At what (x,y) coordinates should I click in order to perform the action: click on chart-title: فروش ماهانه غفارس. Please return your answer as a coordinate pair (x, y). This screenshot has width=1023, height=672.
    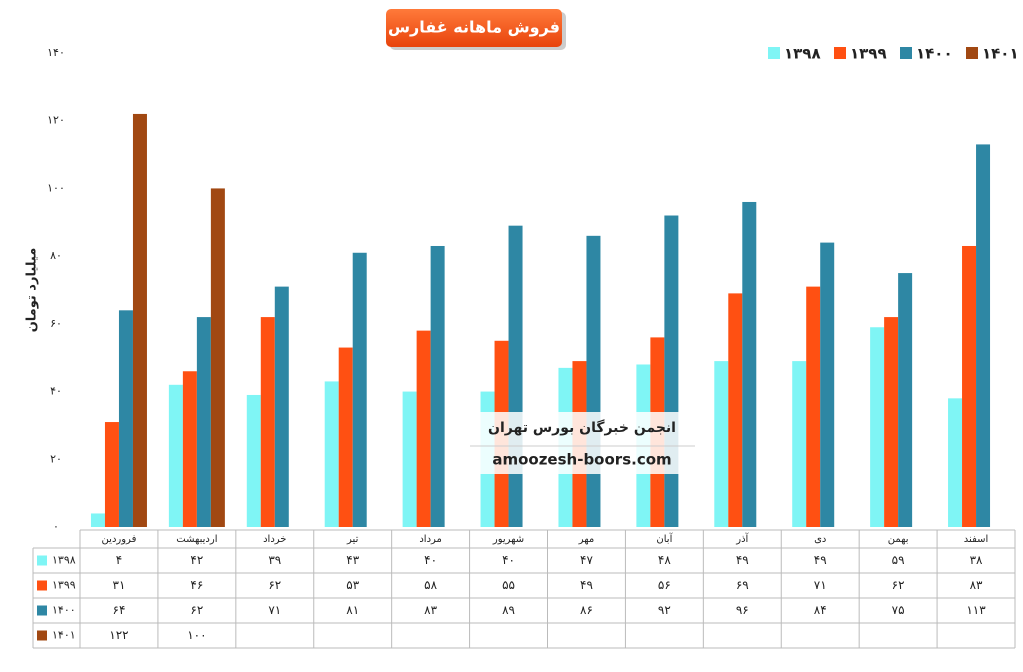
    Looking at the image, I should click on (474, 27).